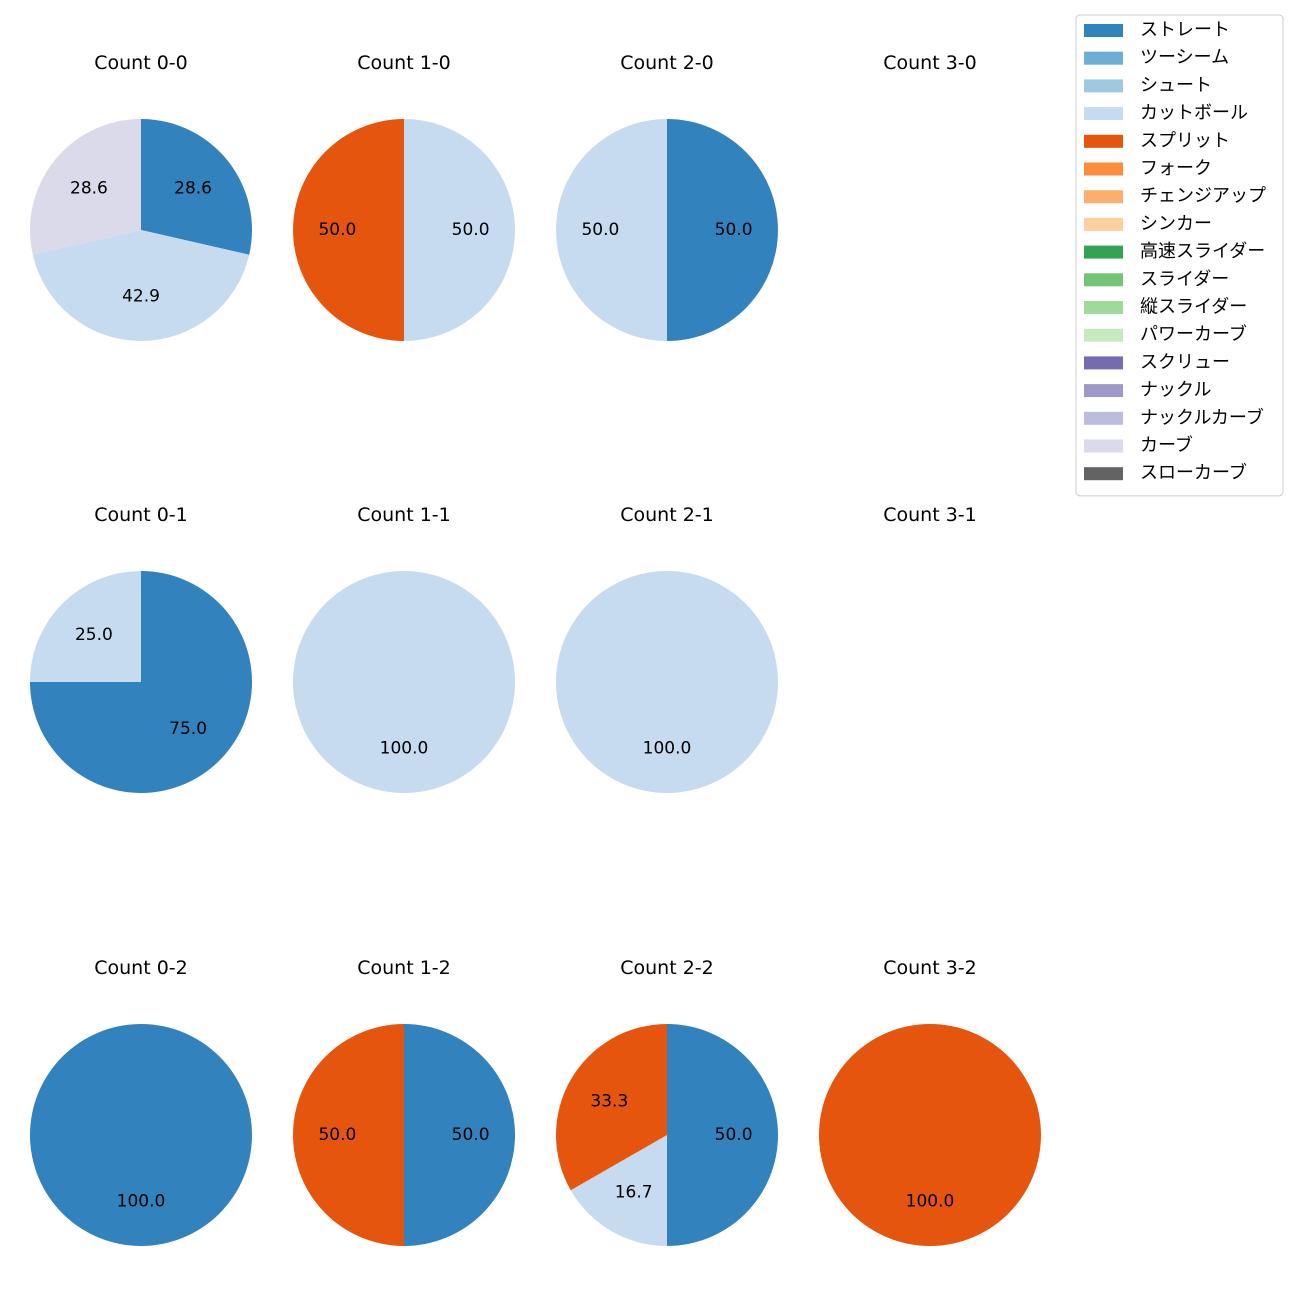 Image resolution: width=1300 pixels, height=1300 pixels. I want to click on legend-item: フォーク, so click(1148, 168).